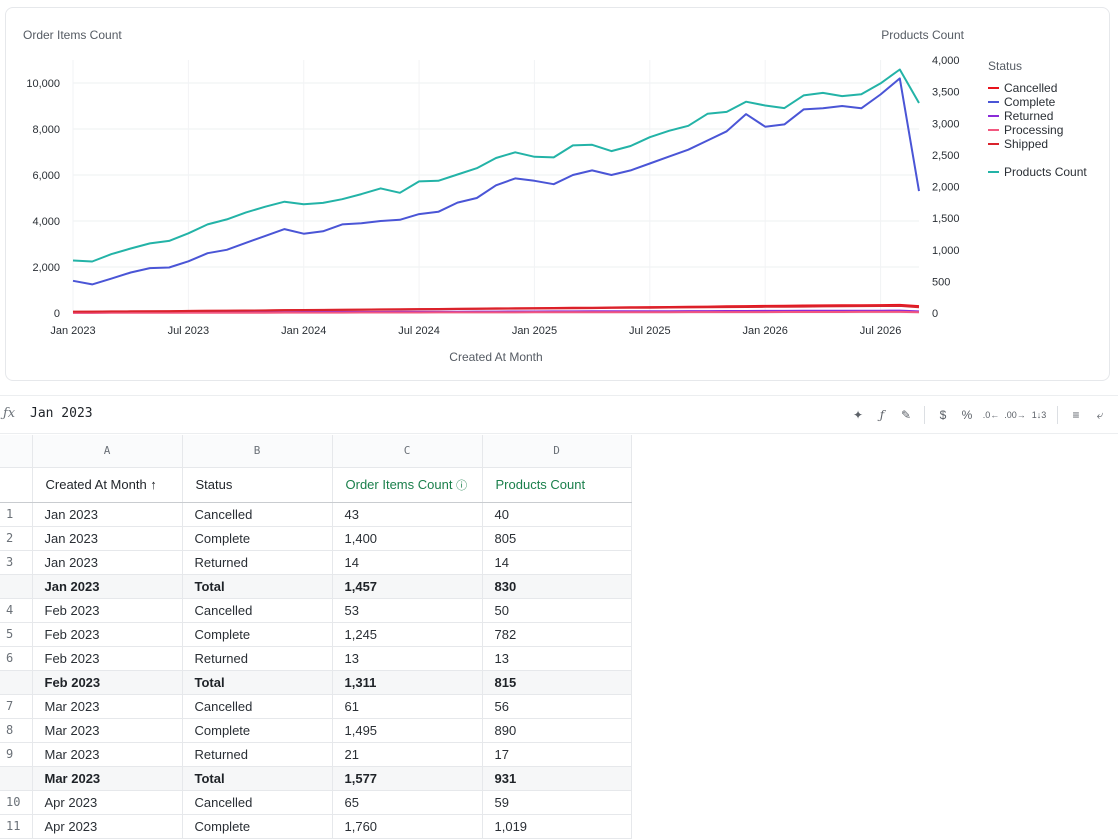 The height and width of the screenshot is (839, 1118). Describe the element at coordinates (557, 826) in the screenshot. I see `table-cell: 1,019` at that location.